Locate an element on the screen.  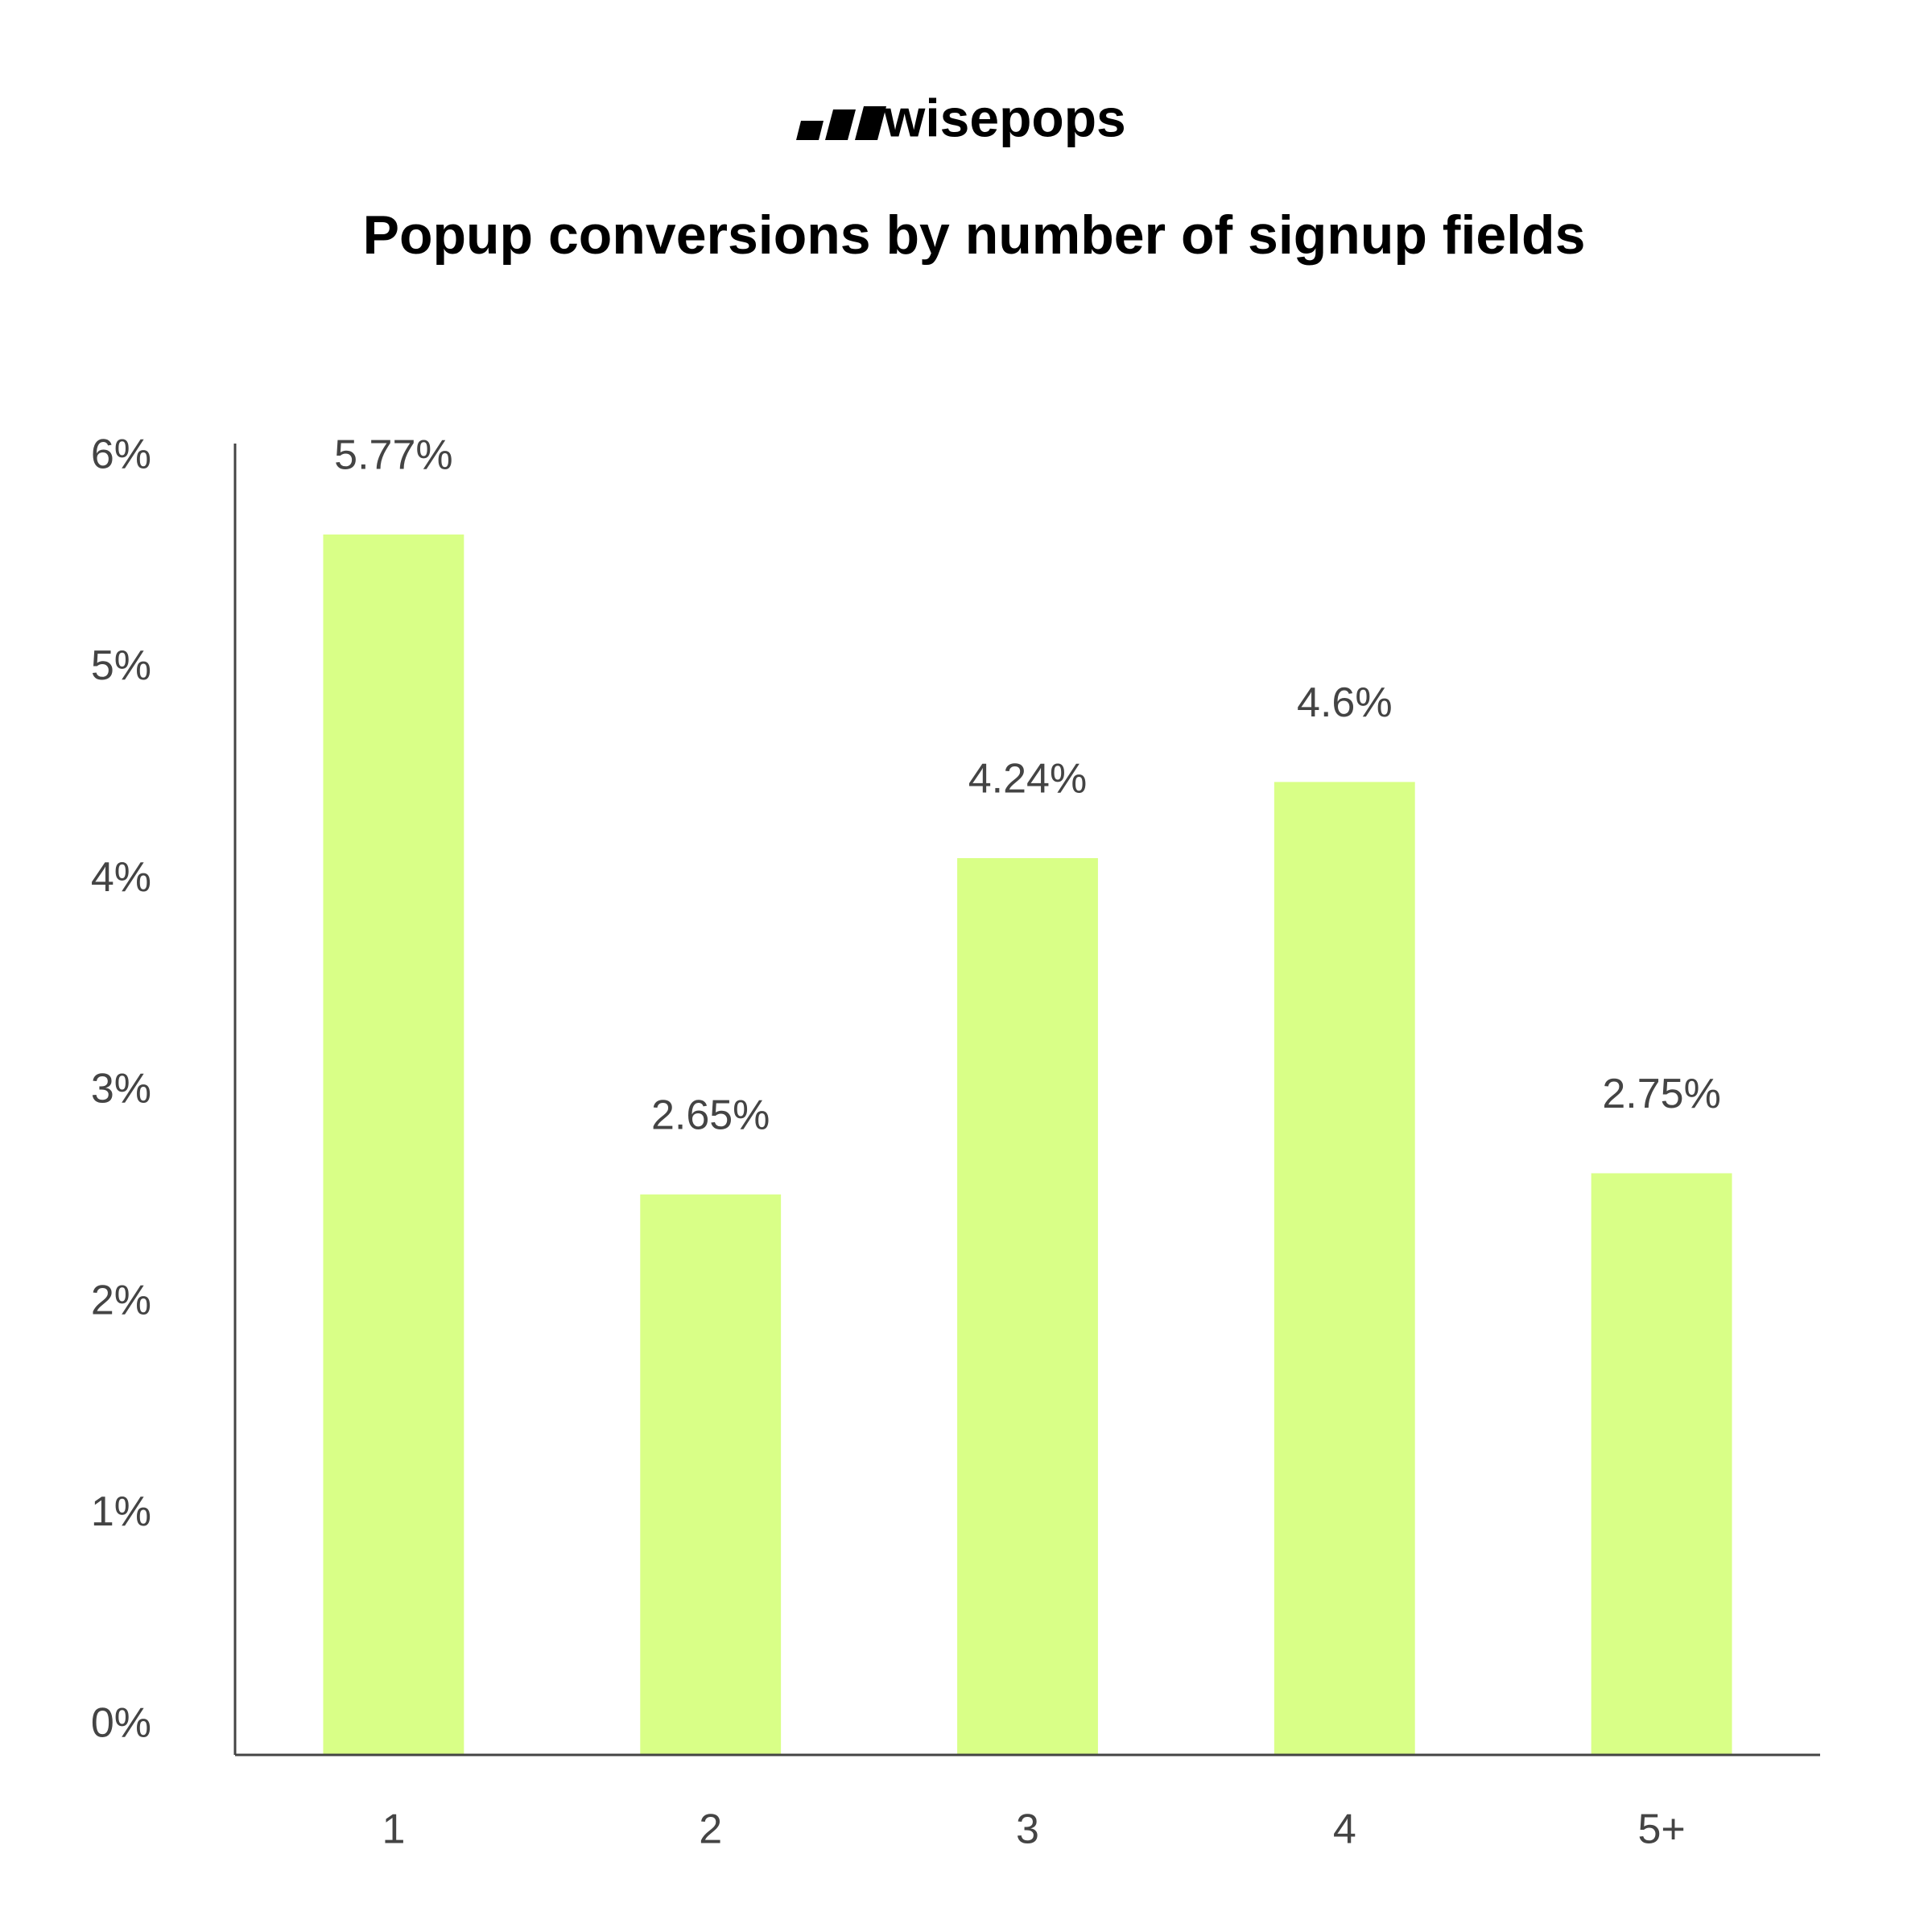
logo-icon is located at coordinates (841, 123).